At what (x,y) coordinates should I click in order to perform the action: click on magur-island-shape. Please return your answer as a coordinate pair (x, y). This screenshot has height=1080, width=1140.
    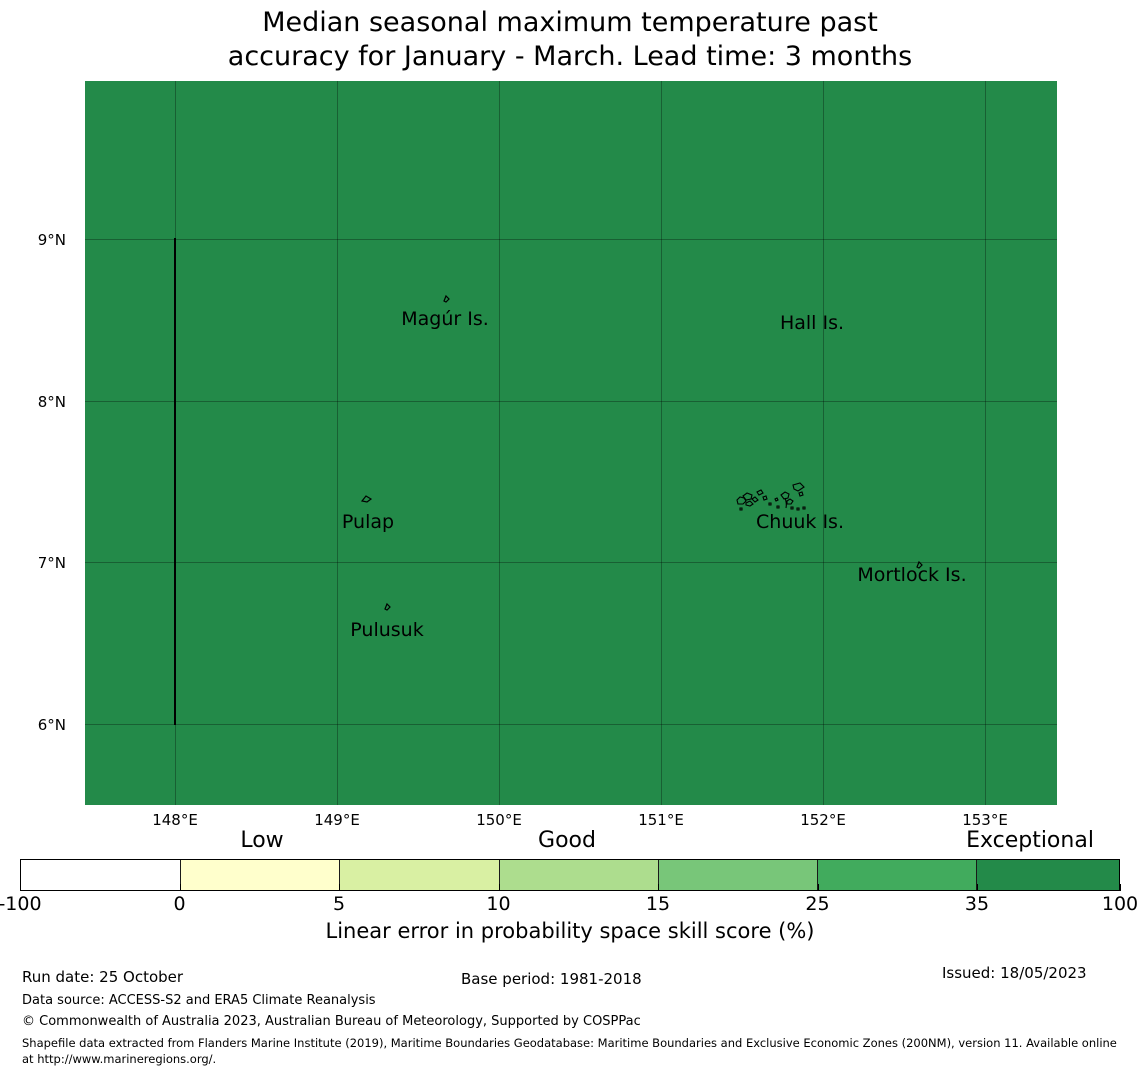
    Looking at the image, I should click on (446, 298).